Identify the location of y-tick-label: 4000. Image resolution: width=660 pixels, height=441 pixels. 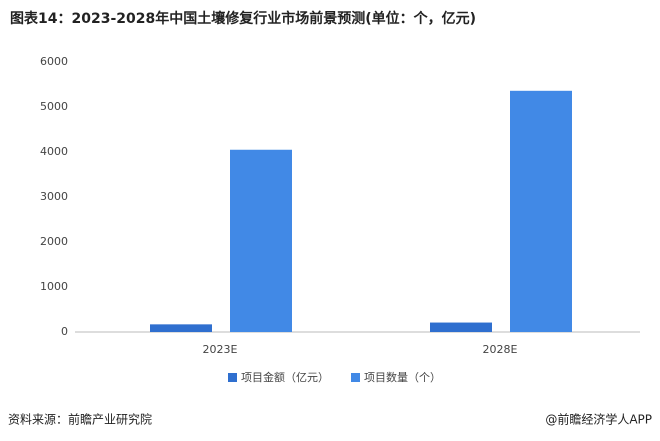
(54, 151).